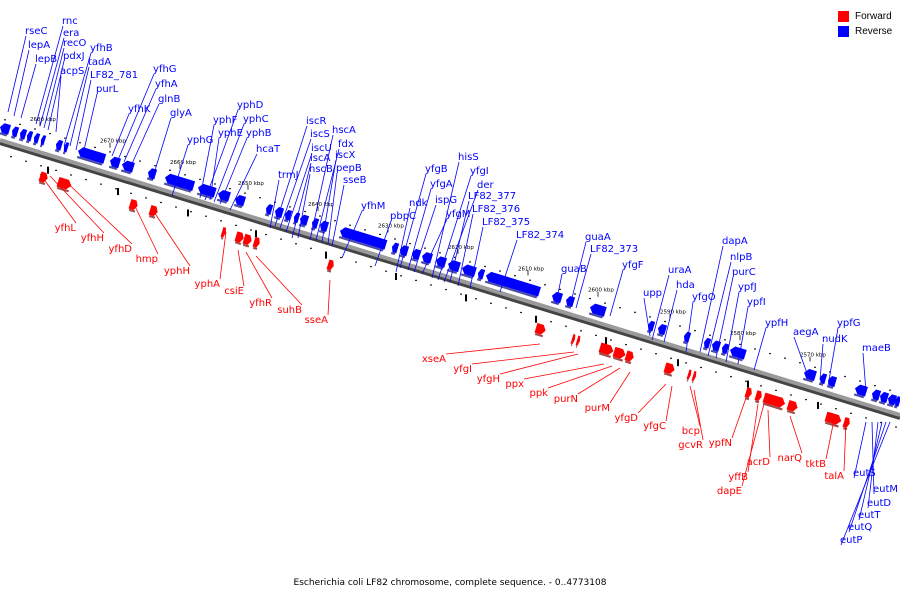 The width and height of the screenshot is (900, 600). Describe the element at coordinates (434, 359) in the screenshot. I see `forward-gene-label: xseA` at that location.